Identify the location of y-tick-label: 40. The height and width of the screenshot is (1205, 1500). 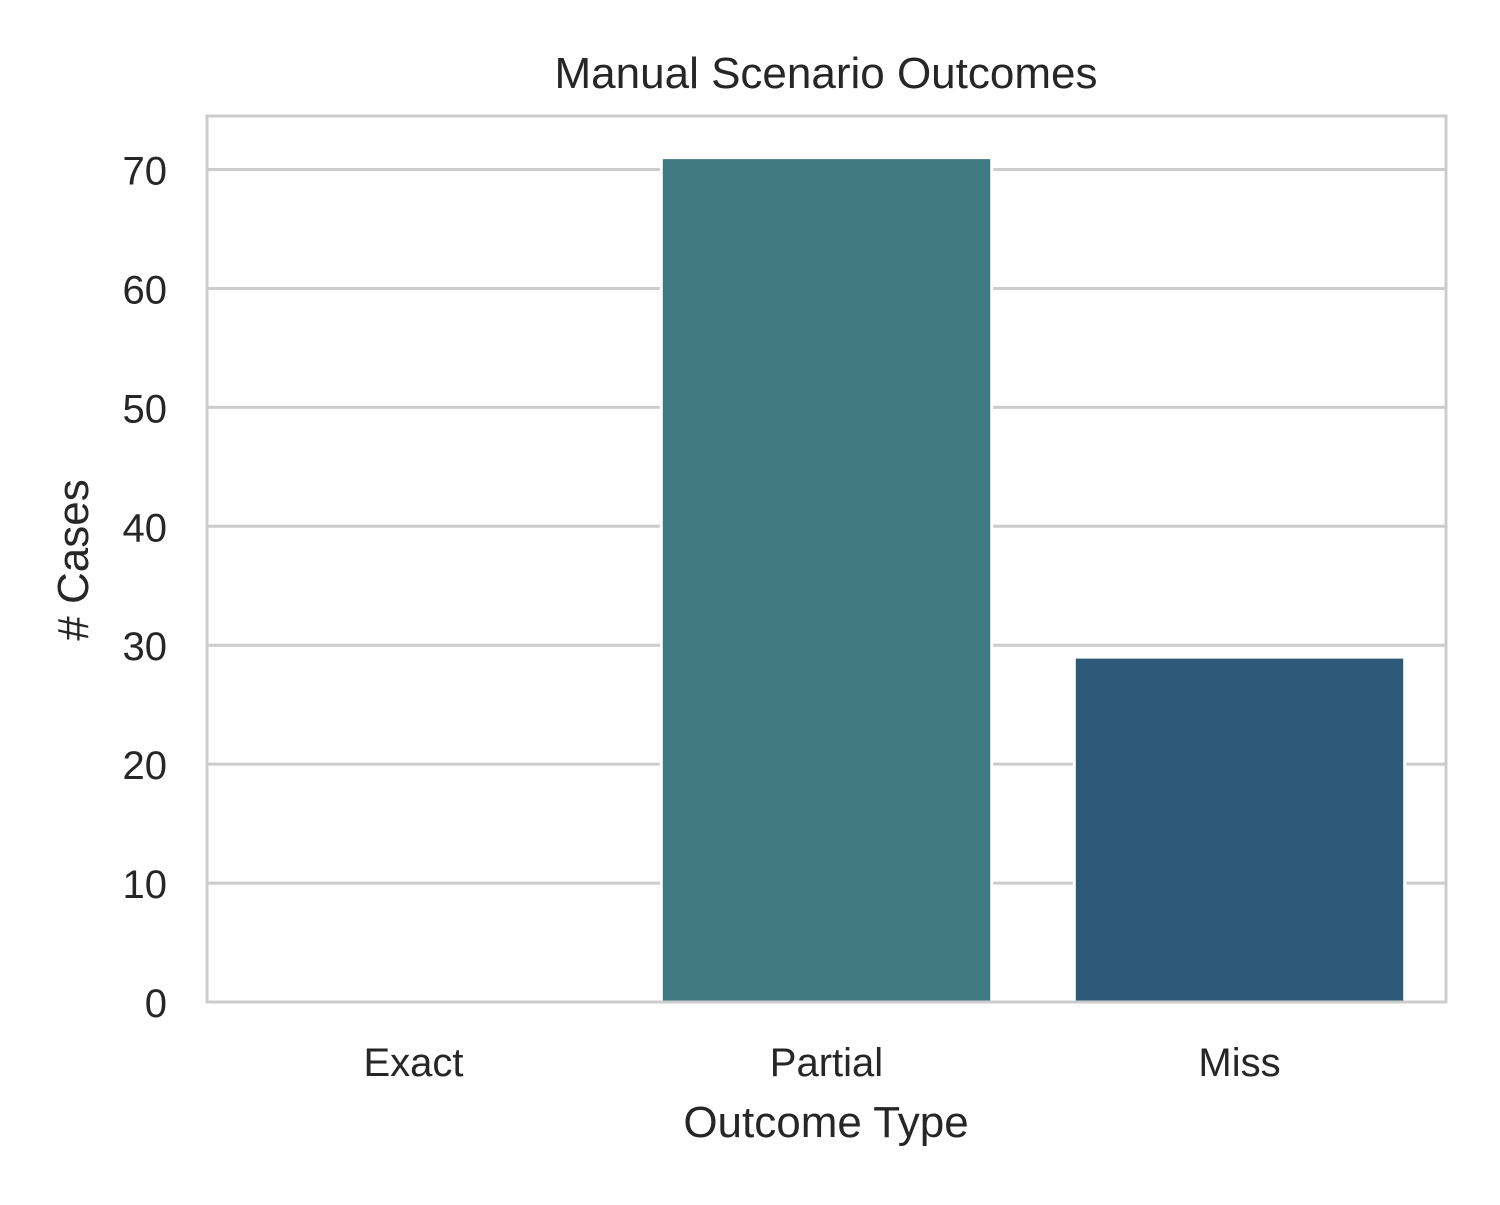
(145, 528).